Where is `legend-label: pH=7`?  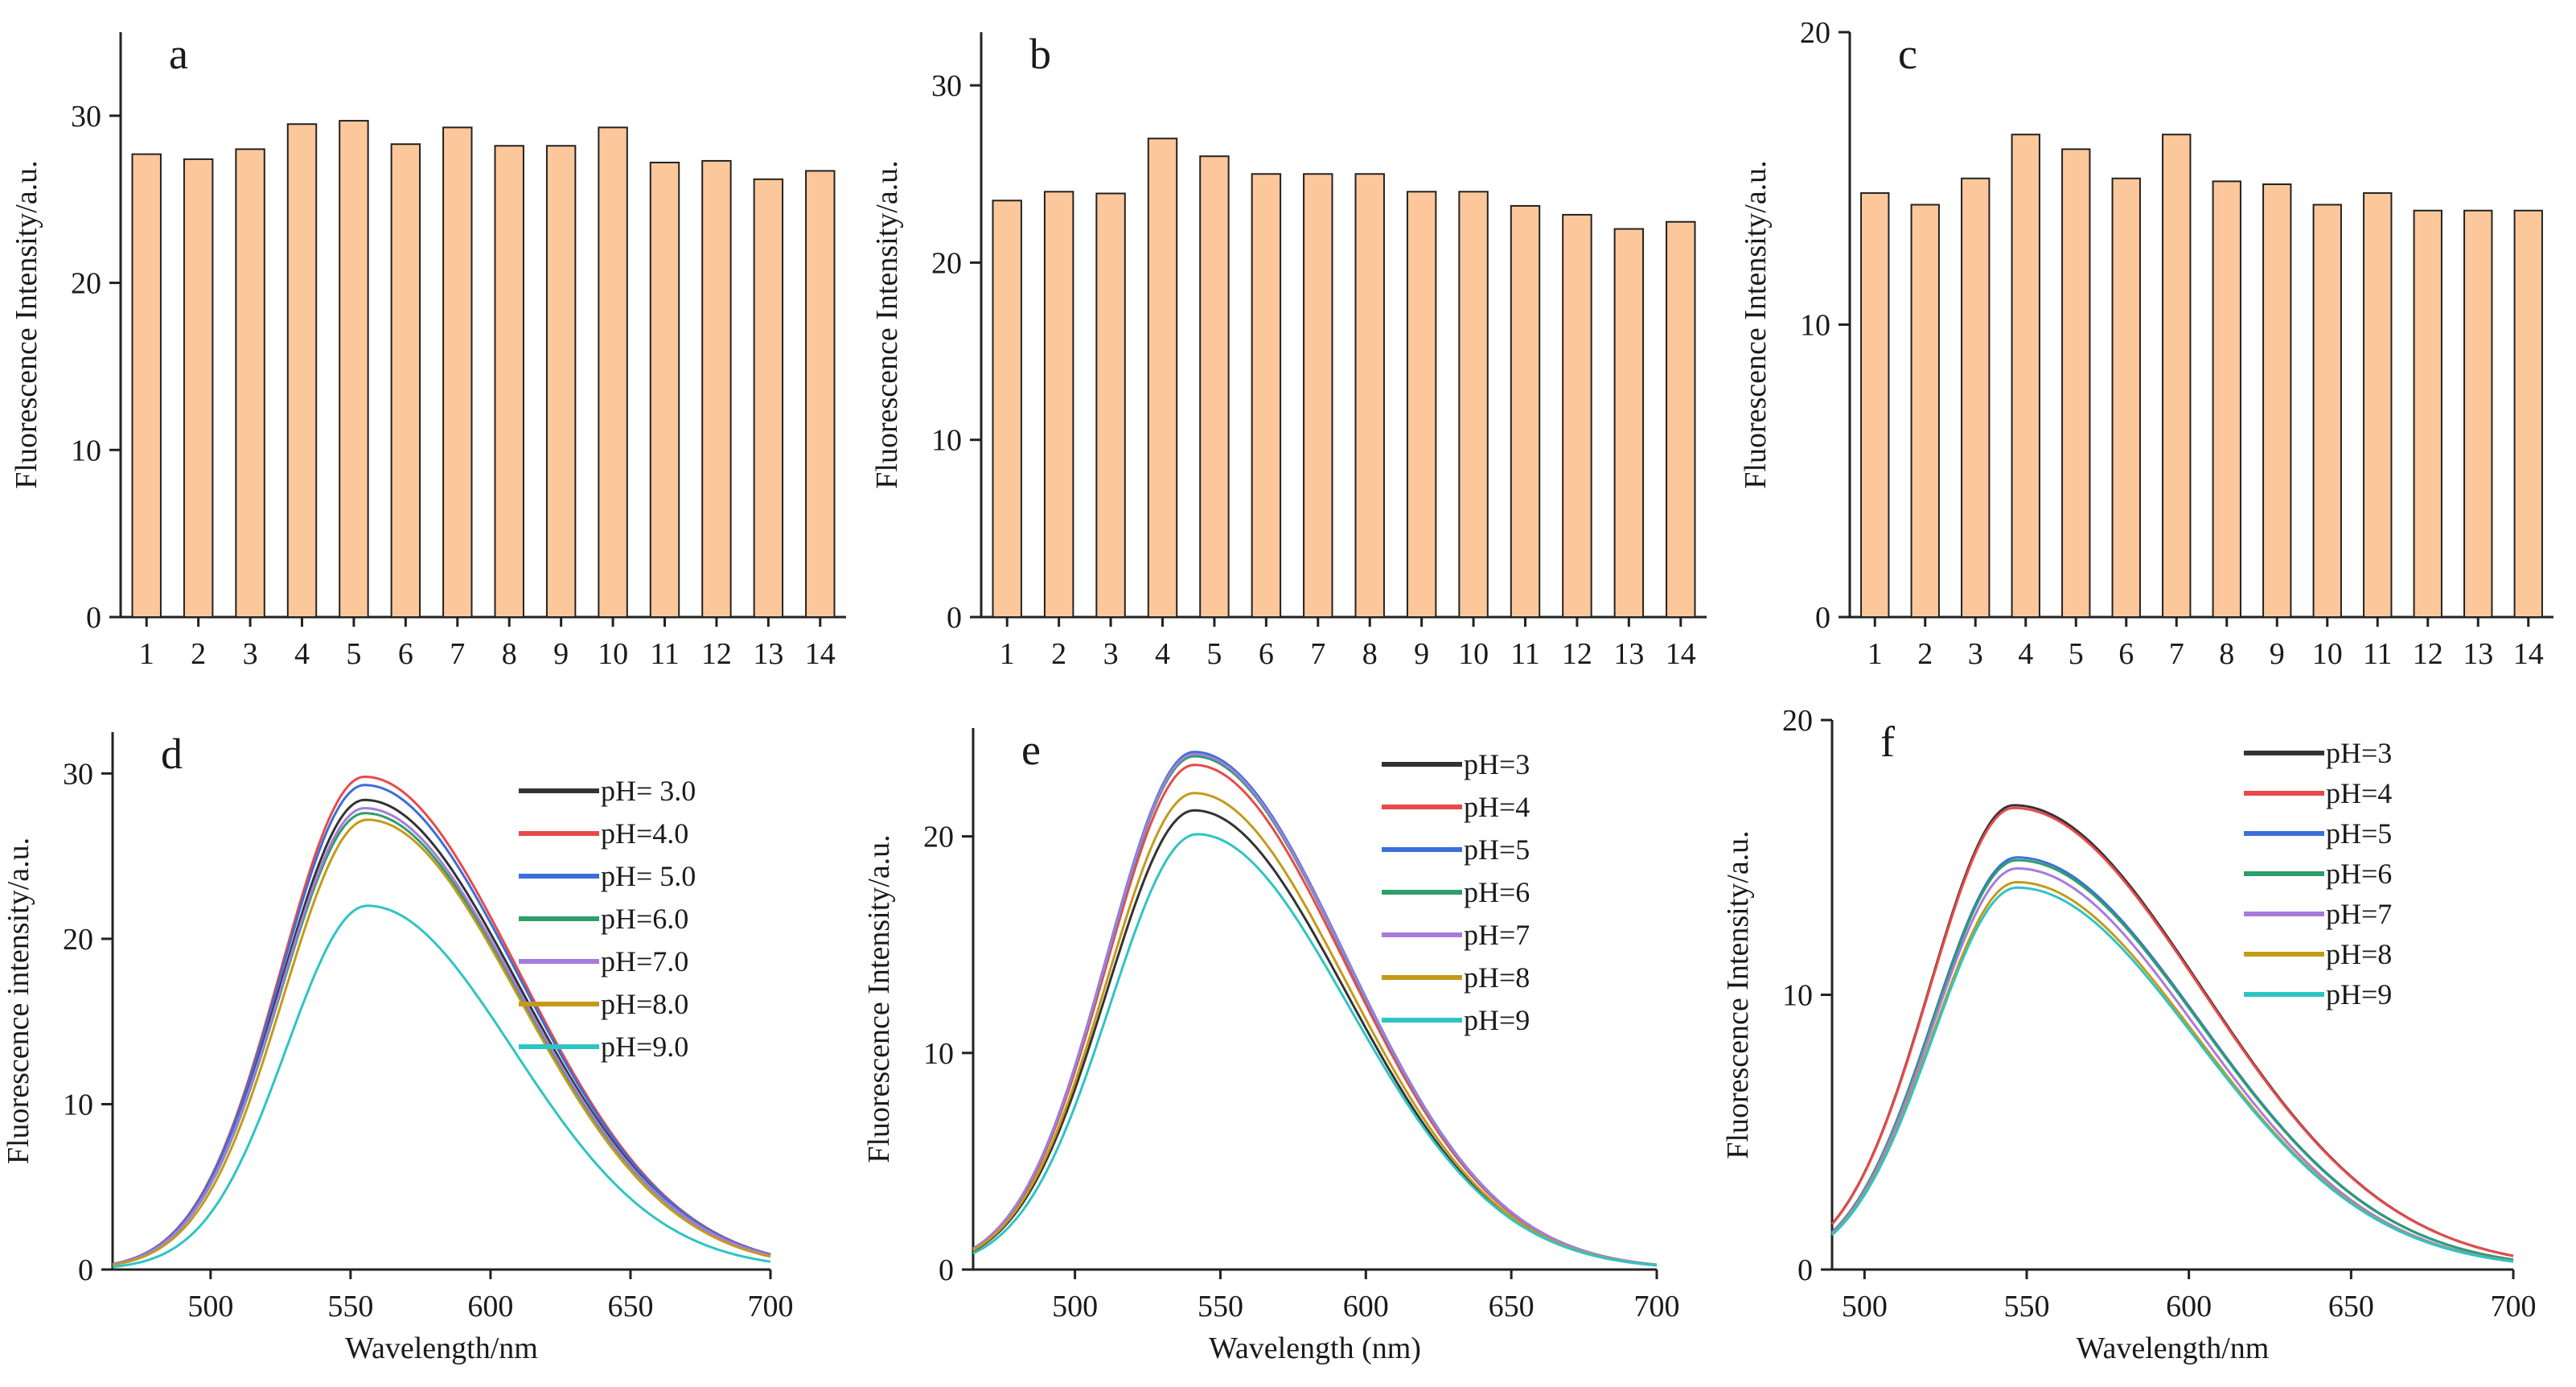
legend-label: pH=7 is located at coordinates (1497, 935).